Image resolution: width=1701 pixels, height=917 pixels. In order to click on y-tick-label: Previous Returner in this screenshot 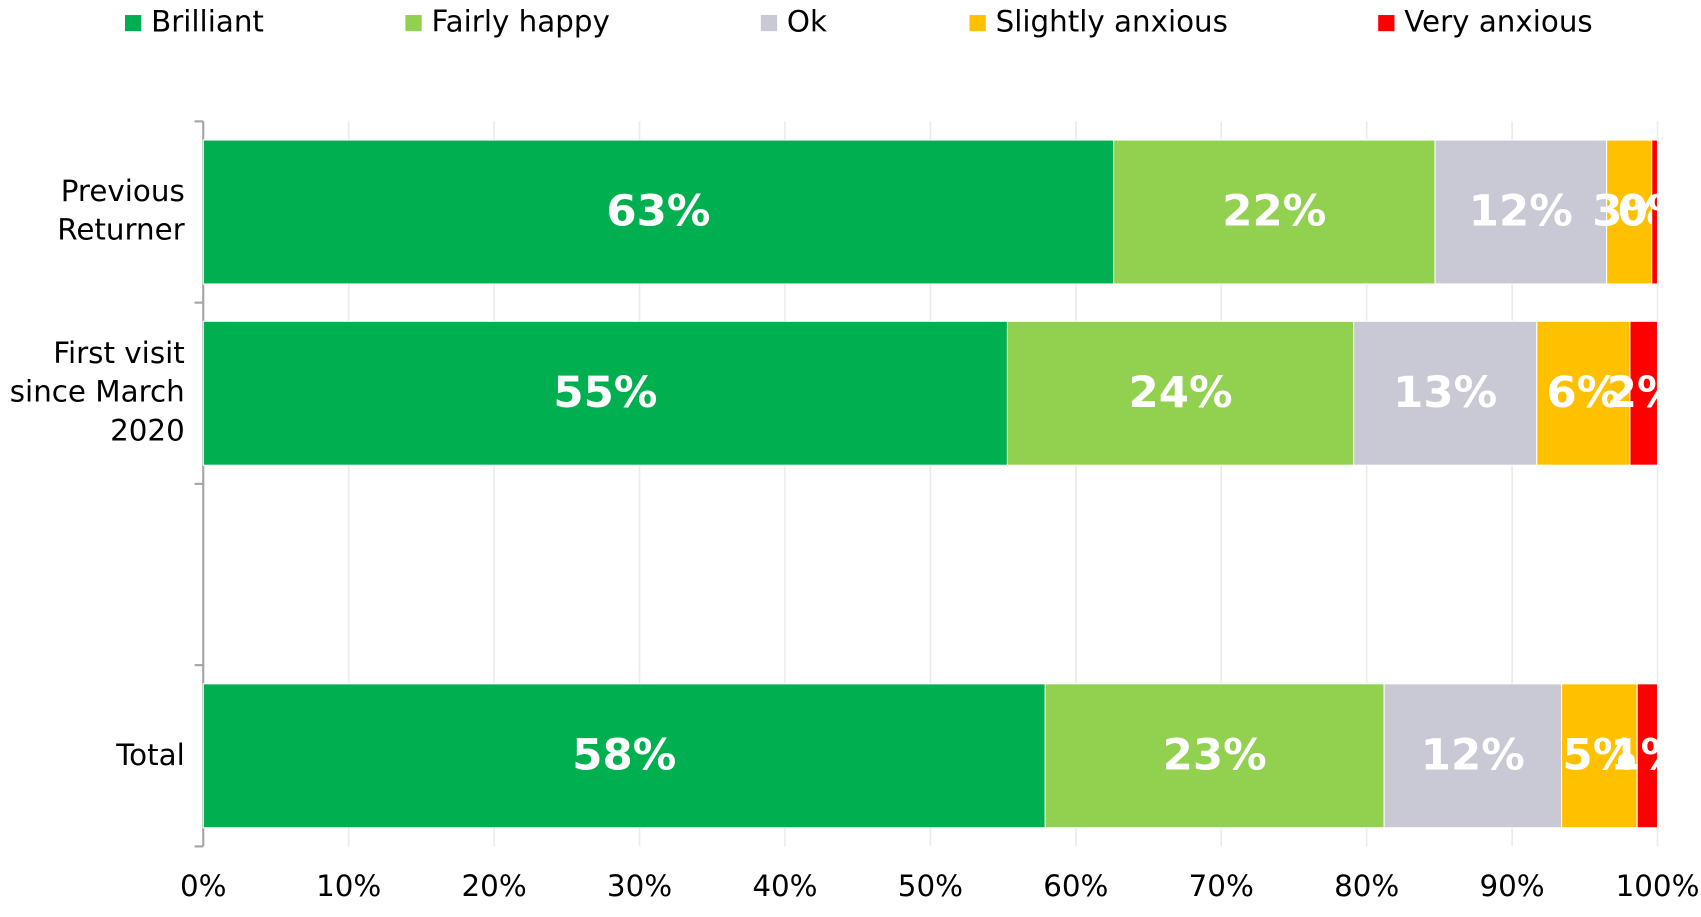, I will do `click(121, 211)`.